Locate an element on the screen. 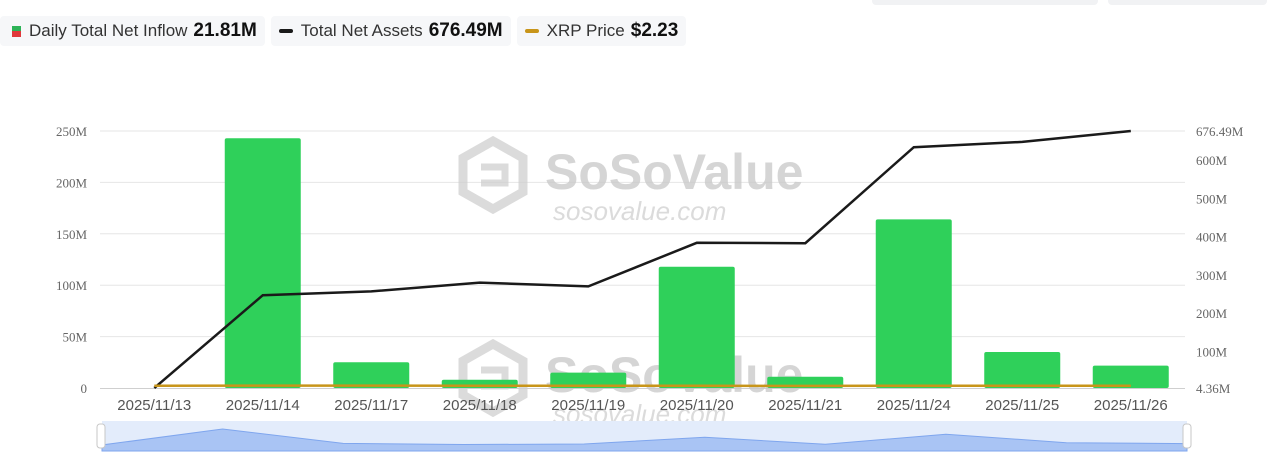 The image size is (1267, 465). left-tick-label: 50M is located at coordinates (74, 337).